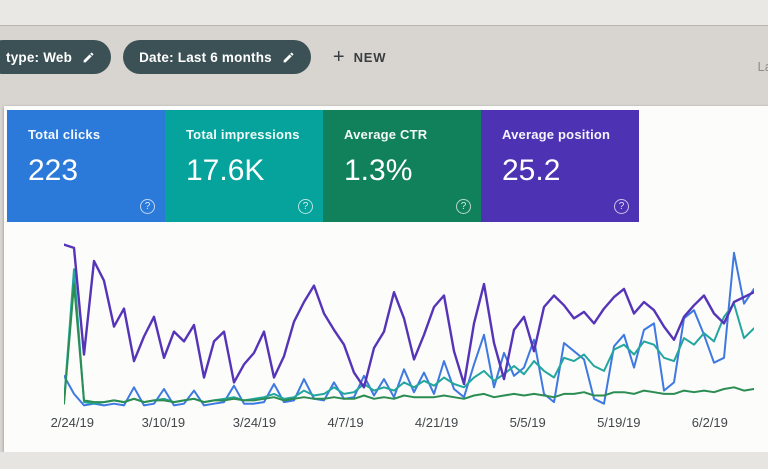 Image resolution: width=768 pixels, height=469 pixels. What do you see at coordinates (205, 57) in the screenshot?
I see `filter-chip-date-range-label: Date: Last 6 months` at bounding box center [205, 57].